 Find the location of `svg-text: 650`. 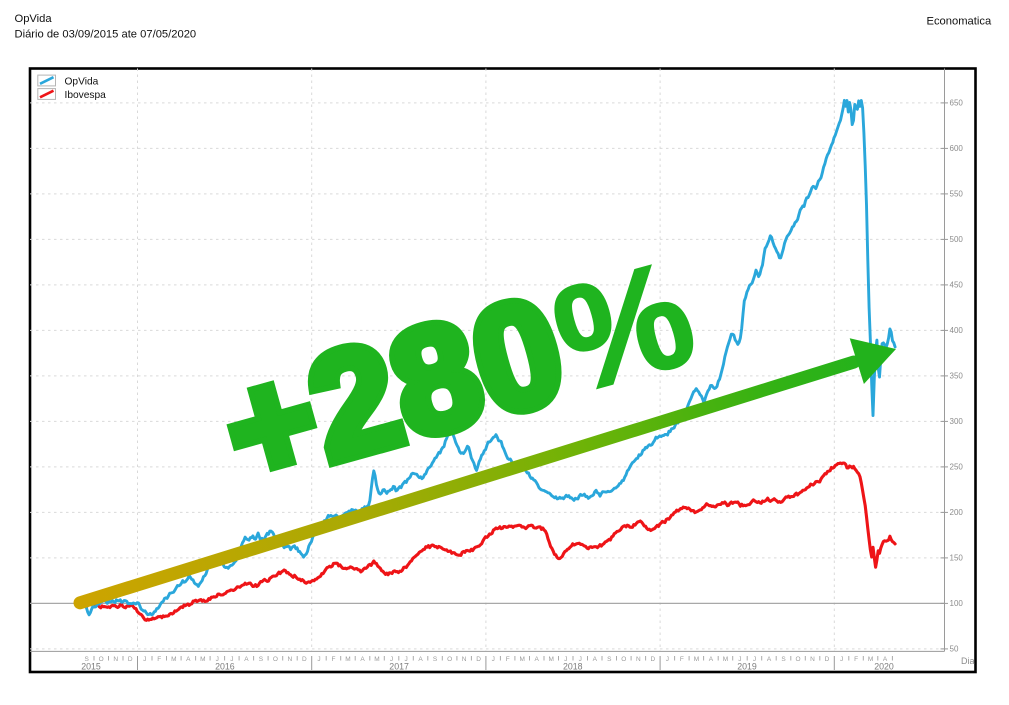

svg-text: 650 is located at coordinates (957, 103).